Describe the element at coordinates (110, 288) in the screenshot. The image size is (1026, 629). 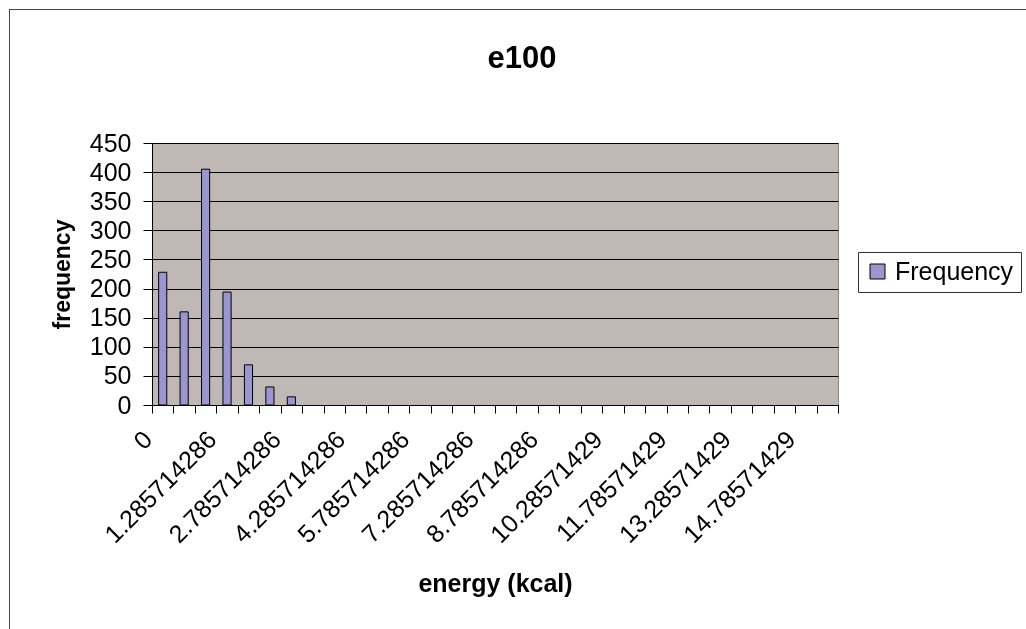
I see `y-tick-label: 200` at that location.